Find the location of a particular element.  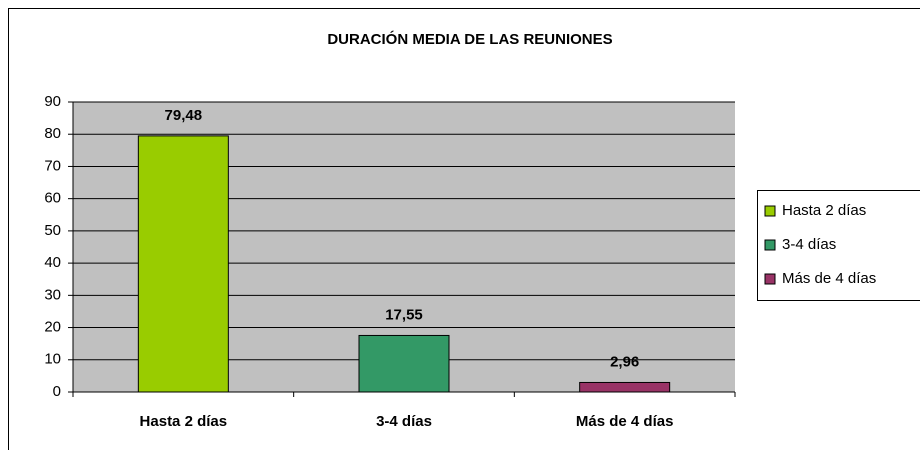

y-tick-label: 60 is located at coordinates (52, 198).